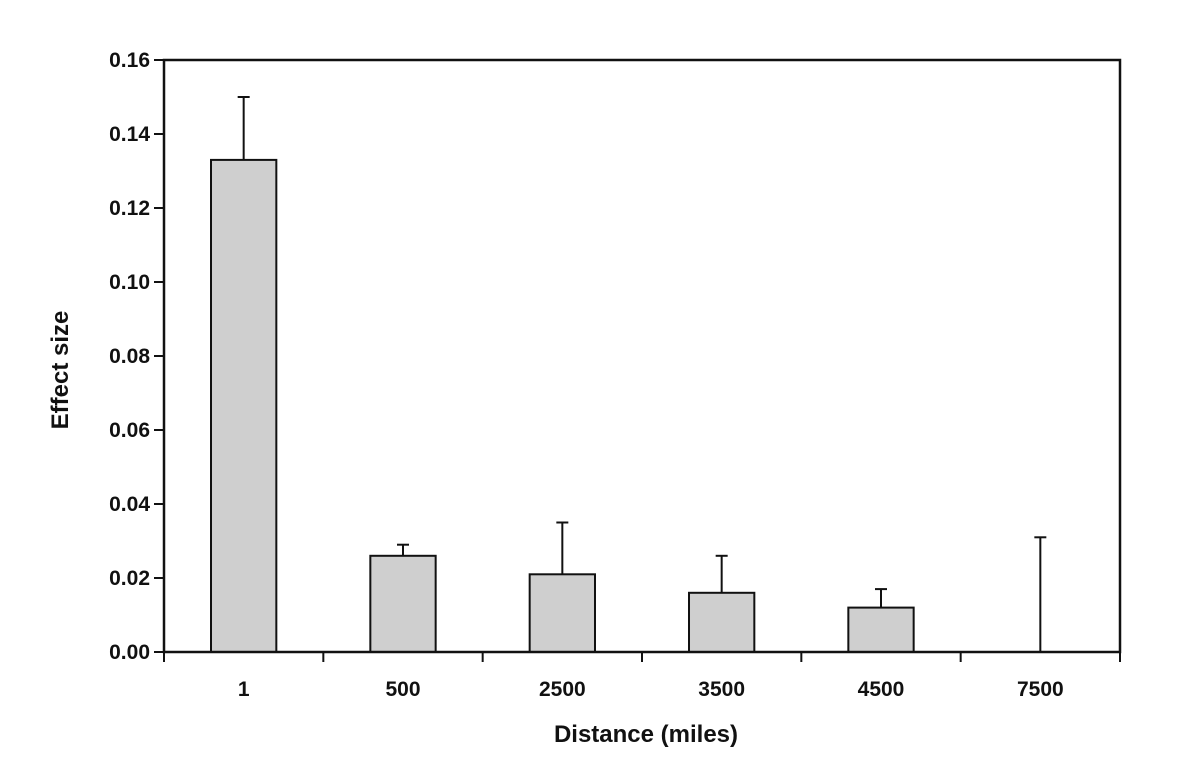 The image size is (1200, 784). I want to click on y-axis: 0.00 0.02 0.04 0.06 0.08 0.10 0.12 0.14 0.16, so click(136, 356).